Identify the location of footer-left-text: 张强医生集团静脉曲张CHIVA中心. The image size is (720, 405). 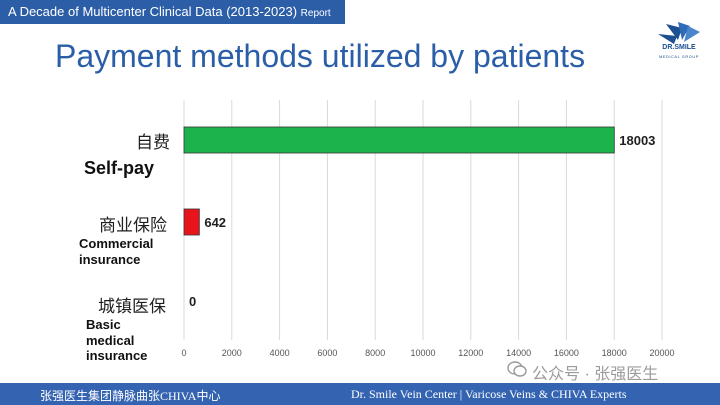
(130, 396).